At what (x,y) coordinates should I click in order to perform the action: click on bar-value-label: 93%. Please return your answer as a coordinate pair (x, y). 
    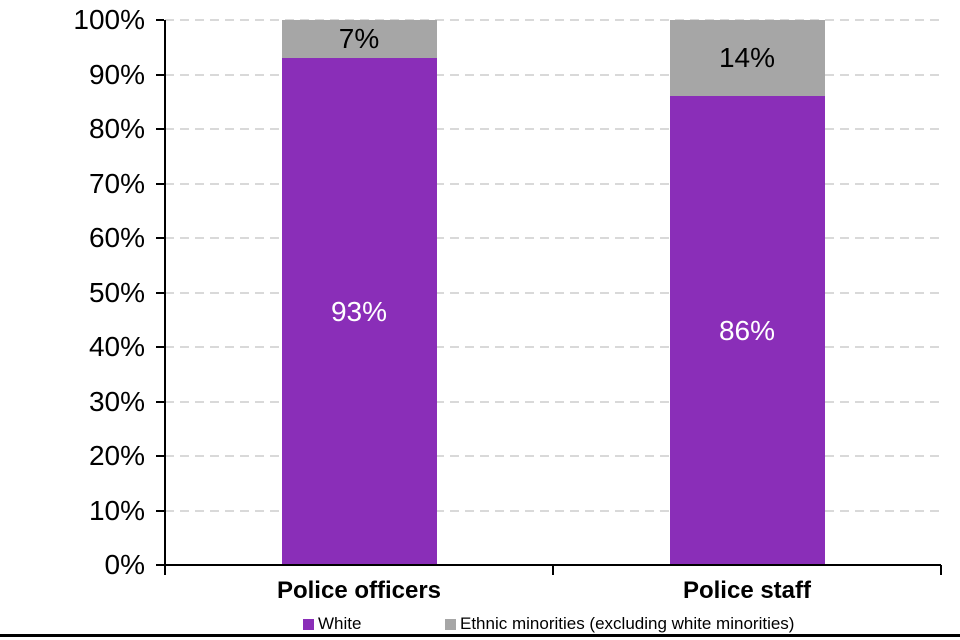
    Looking at the image, I should click on (359, 311).